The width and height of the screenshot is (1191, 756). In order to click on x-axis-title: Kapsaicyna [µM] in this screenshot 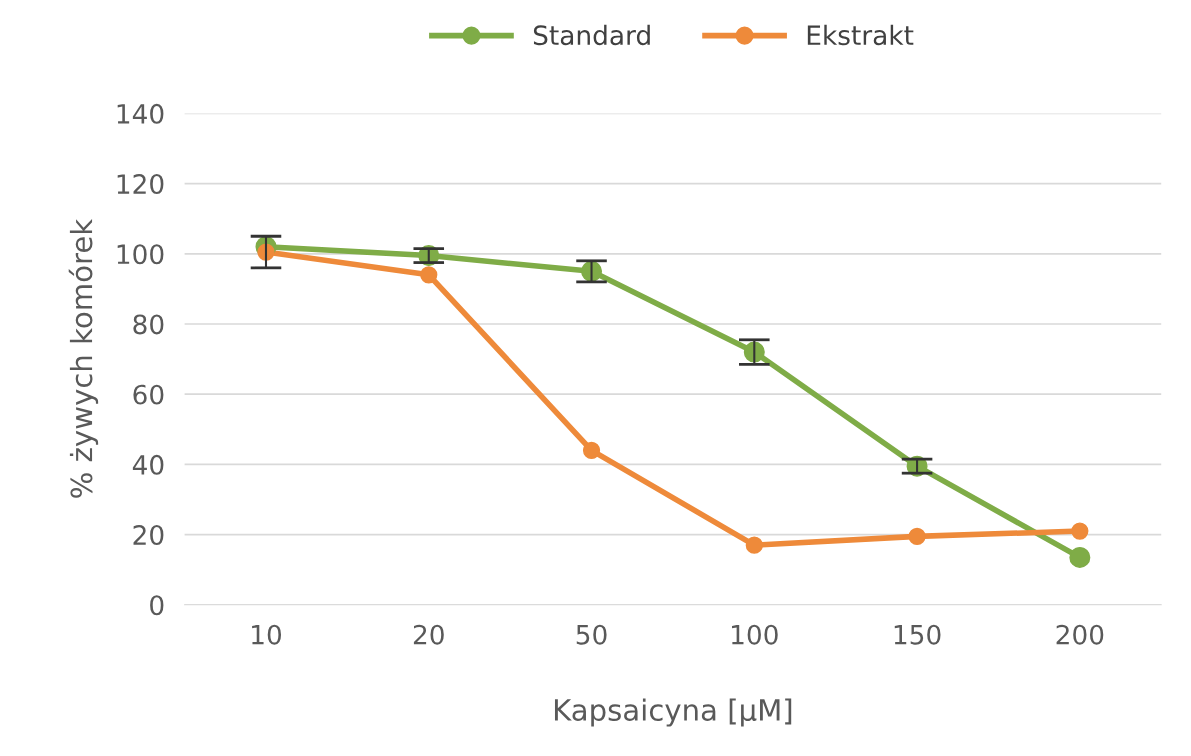, I will do `click(673, 712)`.